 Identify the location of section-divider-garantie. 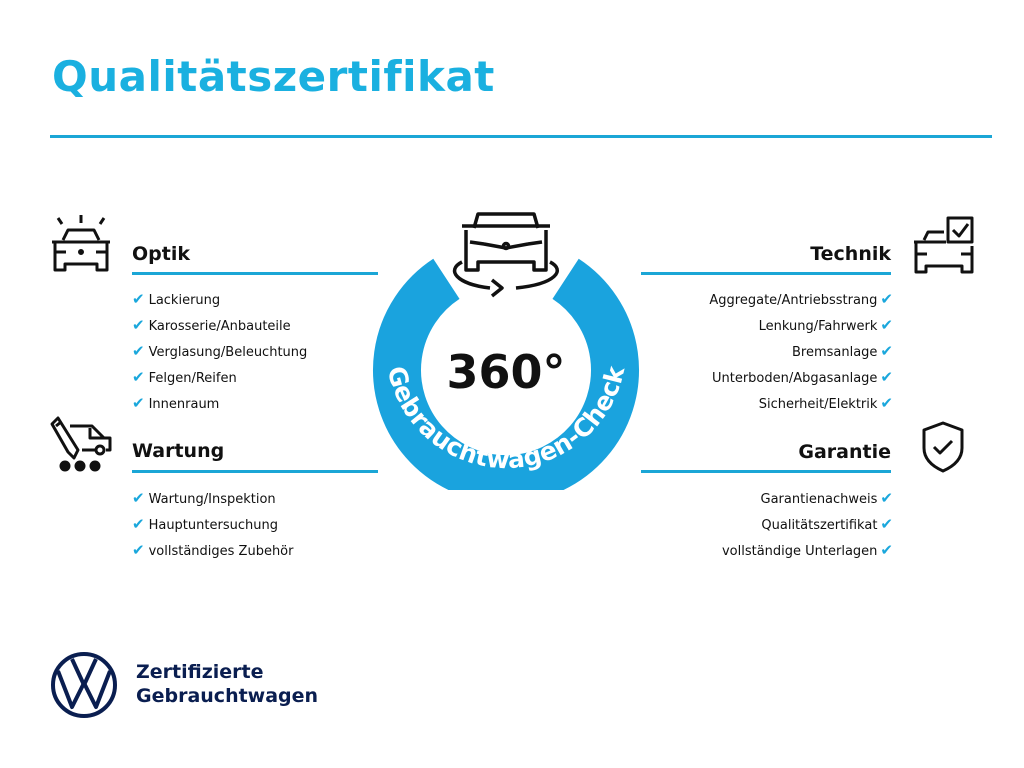
(766, 471).